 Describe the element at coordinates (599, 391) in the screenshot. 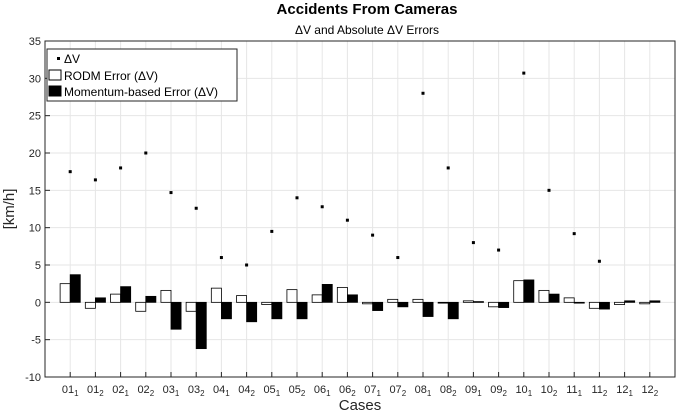

I see `x-tick-label: 112` at that location.